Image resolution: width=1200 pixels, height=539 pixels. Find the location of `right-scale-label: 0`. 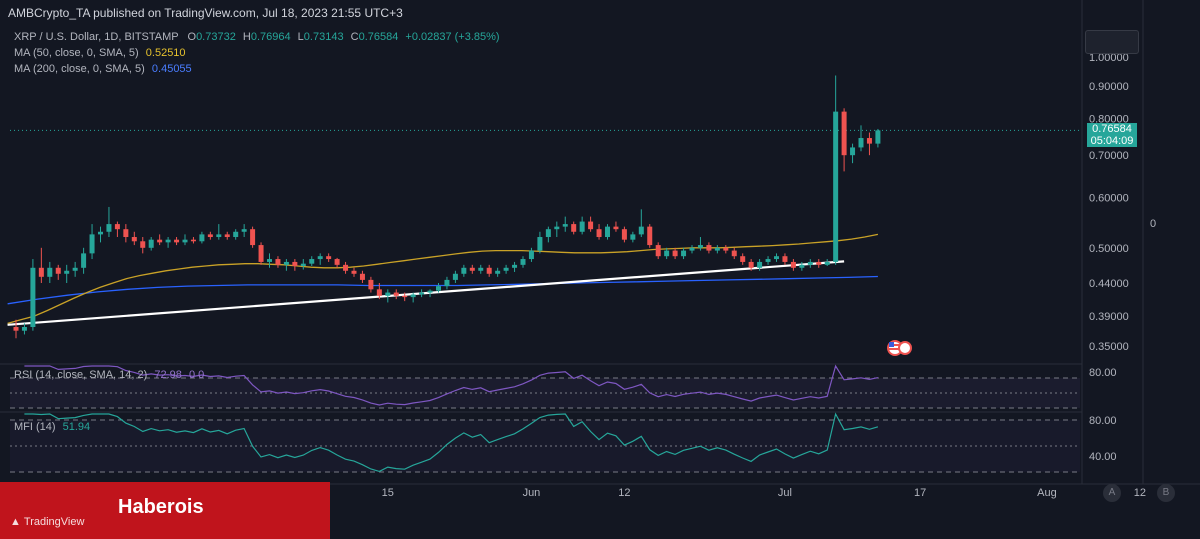

right-scale-label: 0 is located at coordinates (1153, 224).